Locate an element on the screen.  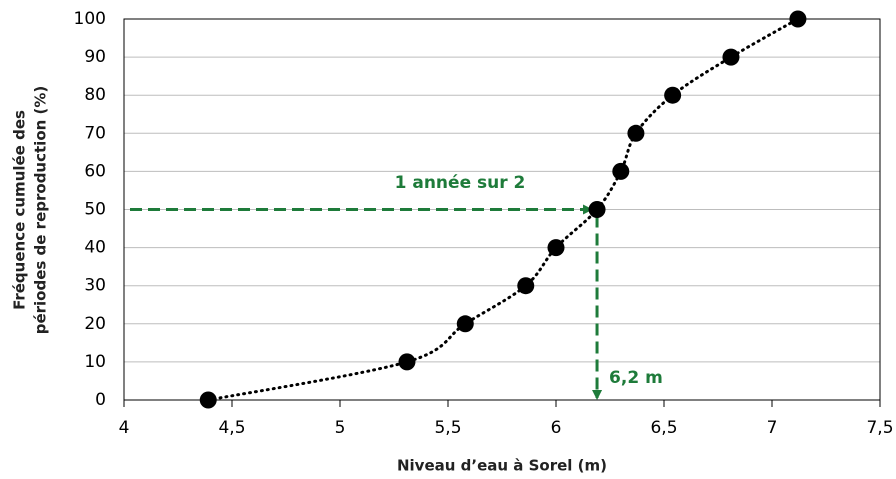
y-tick-label: 10 is located at coordinates (95, 362).